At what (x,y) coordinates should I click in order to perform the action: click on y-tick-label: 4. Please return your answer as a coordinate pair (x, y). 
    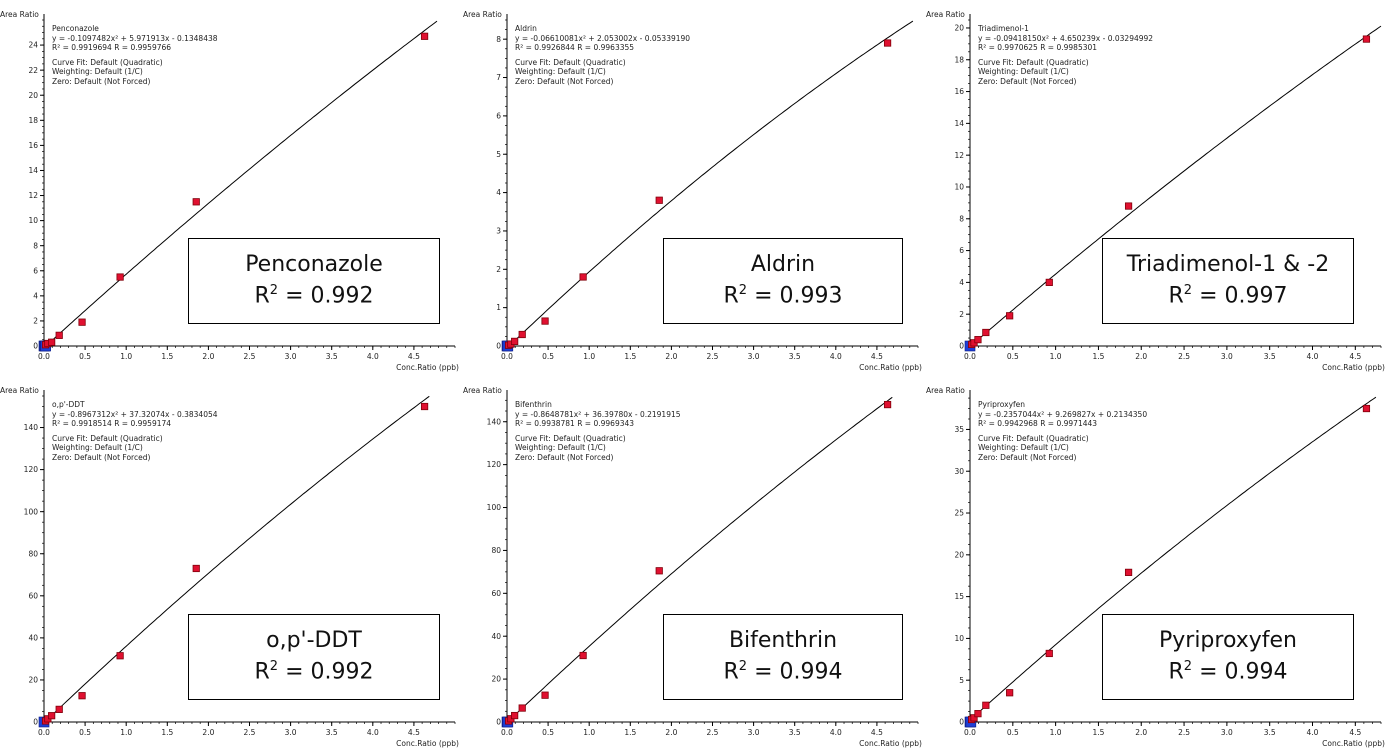
    Looking at the image, I should click on (961, 282).